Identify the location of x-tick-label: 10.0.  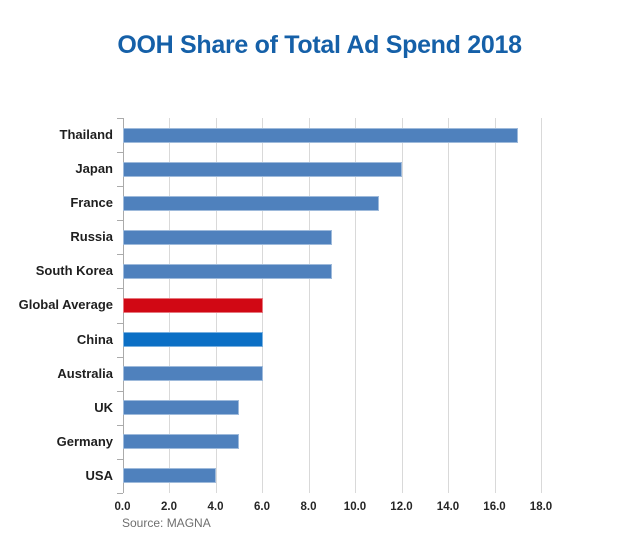
(355, 507).